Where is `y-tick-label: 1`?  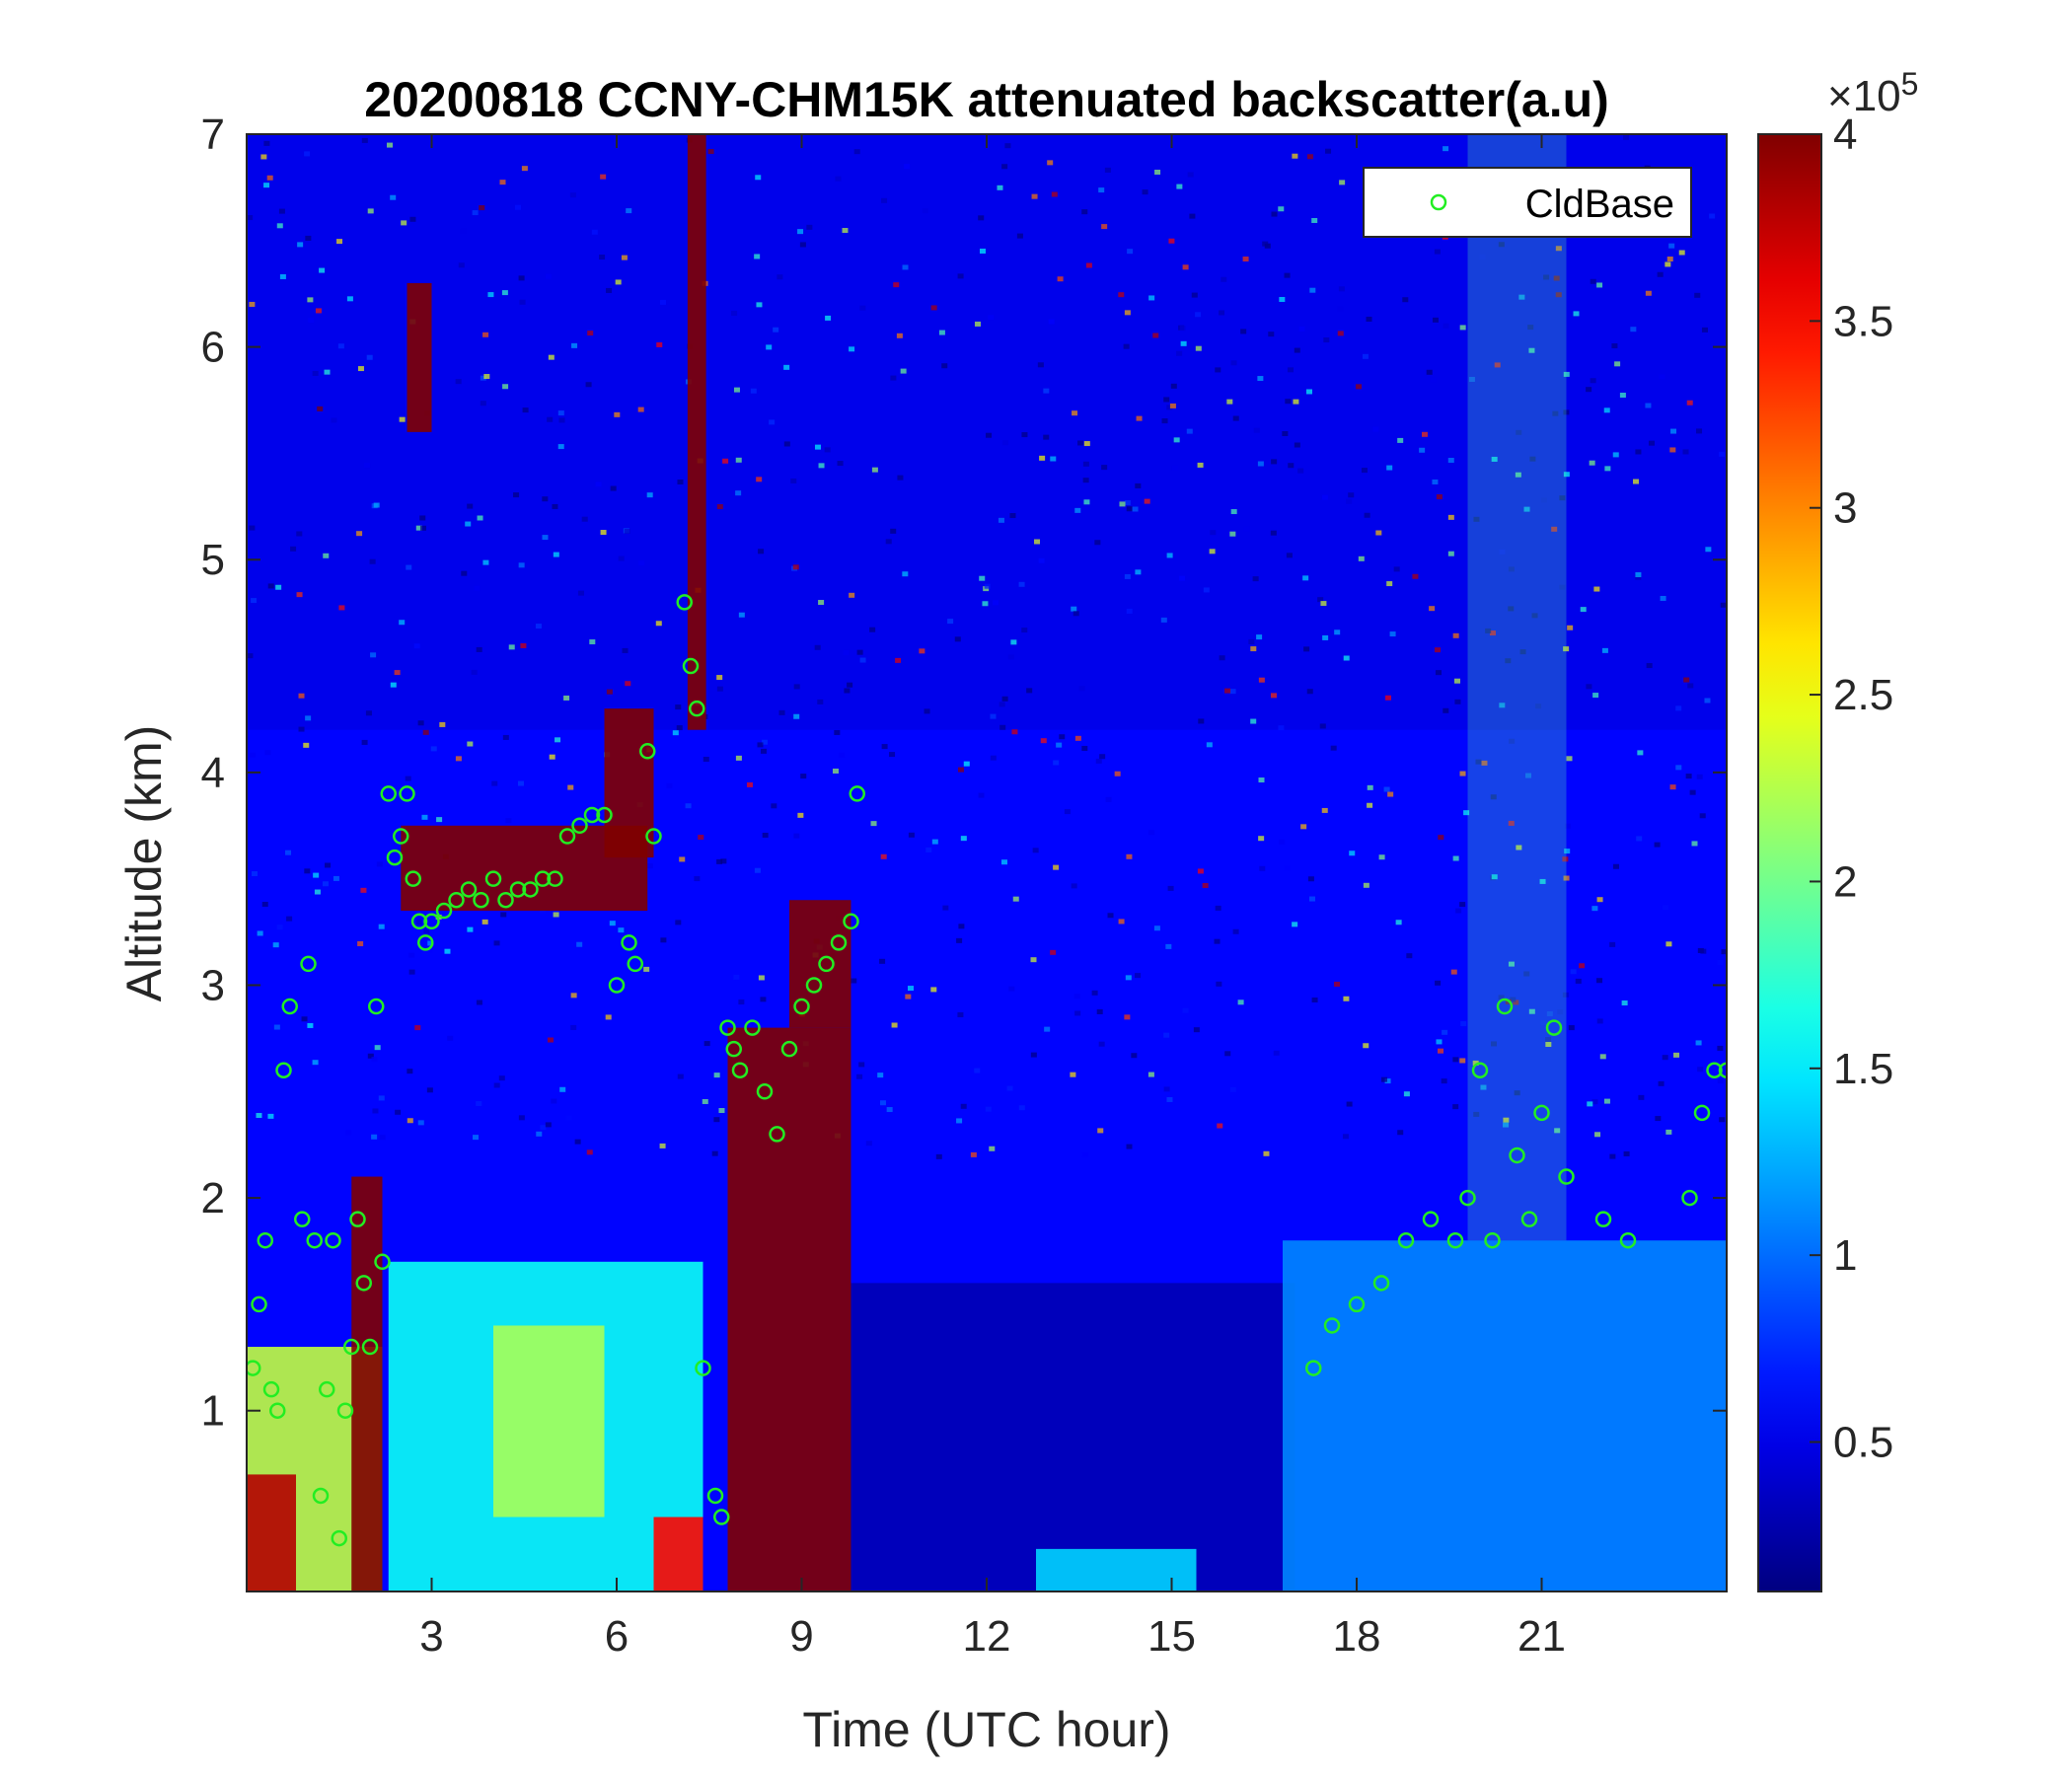
y-tick-label: 1 is located at coordinates (213, 1411).